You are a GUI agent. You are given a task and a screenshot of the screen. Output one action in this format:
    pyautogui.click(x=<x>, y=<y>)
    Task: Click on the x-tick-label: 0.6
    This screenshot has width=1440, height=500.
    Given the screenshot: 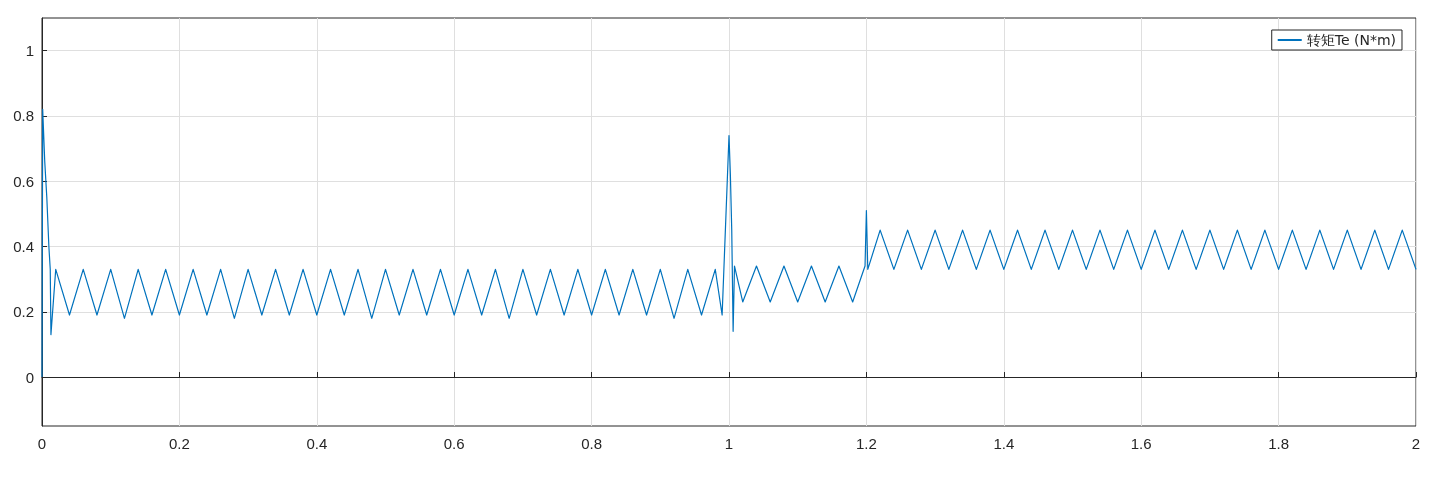 What is the action you would take?
    pyautogui.click(x=454, y=443)
    